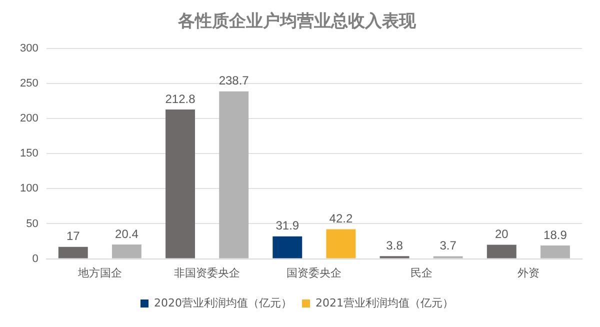 Image resolution: width=600 pixels, height=327 pixels. Describe the element at coordinates (556, 235) in the screenshot. I see `data-label: 18.9` at that location.